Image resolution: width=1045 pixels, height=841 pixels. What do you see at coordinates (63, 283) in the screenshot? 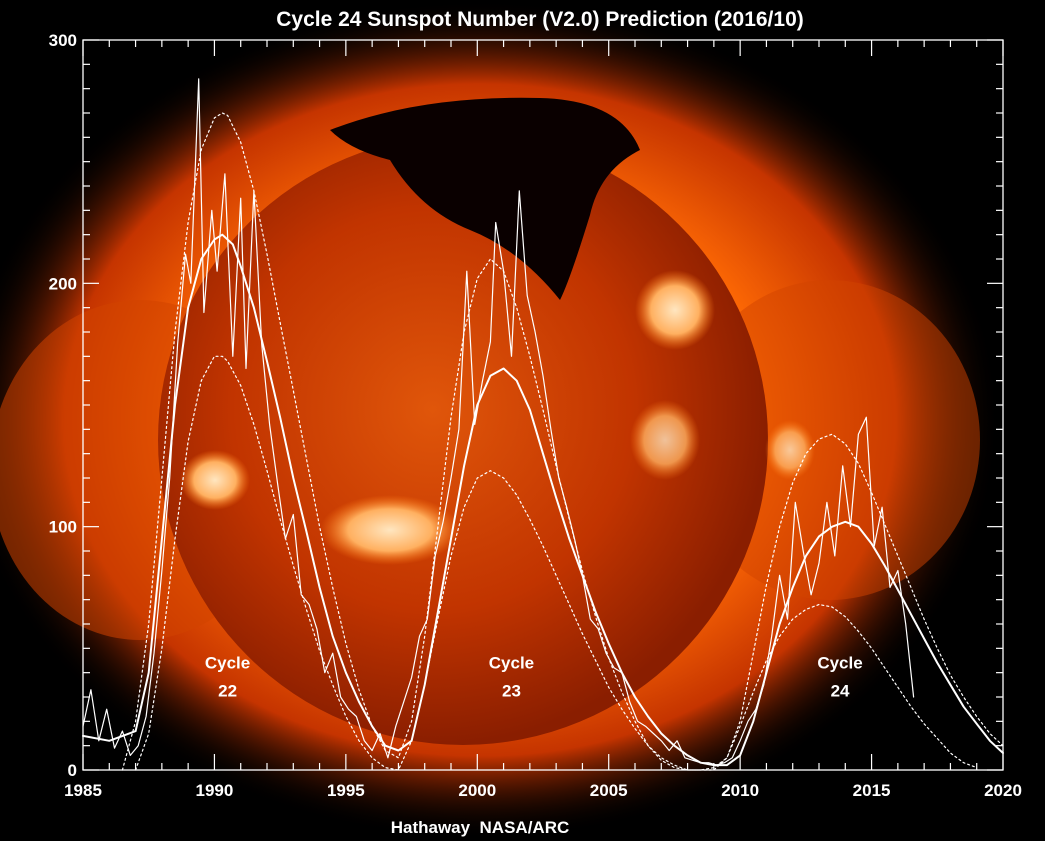
I see `y-tick-label: 200` at bounding box center [63, 283].